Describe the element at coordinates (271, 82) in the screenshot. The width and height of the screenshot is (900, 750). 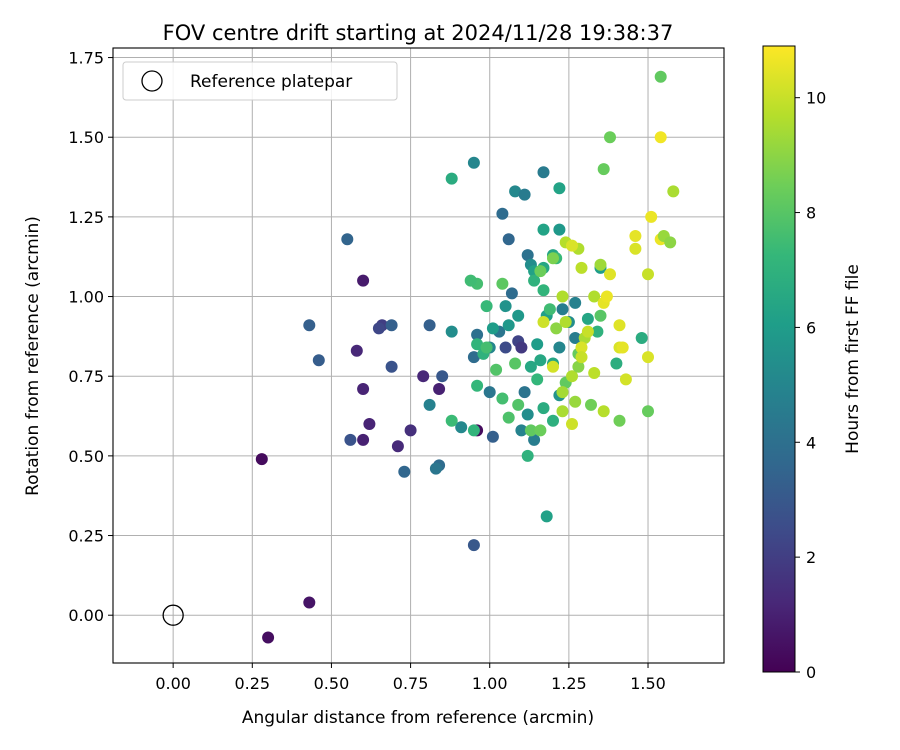
I see `legend-label: Reference platepar` at that location.